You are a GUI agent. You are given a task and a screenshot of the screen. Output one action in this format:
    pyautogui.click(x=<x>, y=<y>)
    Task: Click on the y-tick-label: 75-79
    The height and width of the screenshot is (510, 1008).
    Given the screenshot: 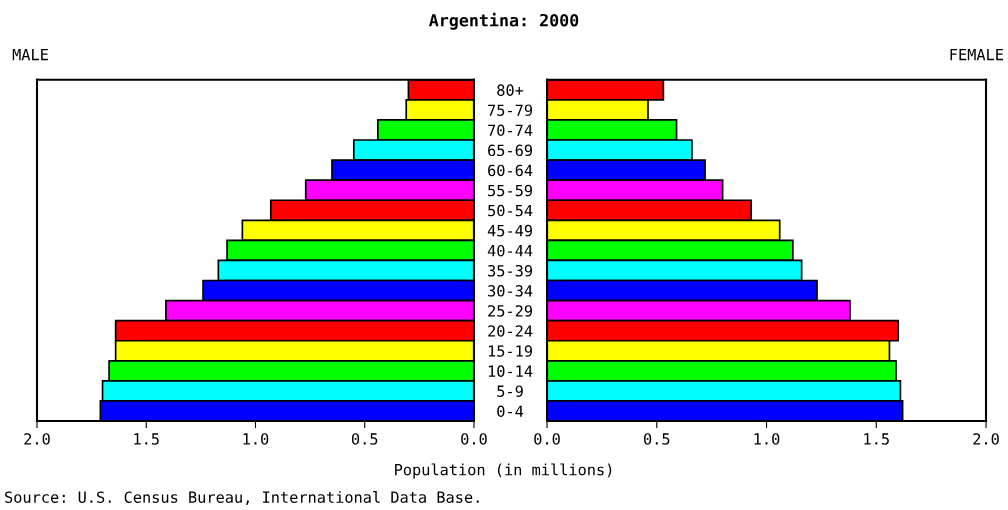 What is the action you would take?
    pyautogui.click(x=510, y=110)
    